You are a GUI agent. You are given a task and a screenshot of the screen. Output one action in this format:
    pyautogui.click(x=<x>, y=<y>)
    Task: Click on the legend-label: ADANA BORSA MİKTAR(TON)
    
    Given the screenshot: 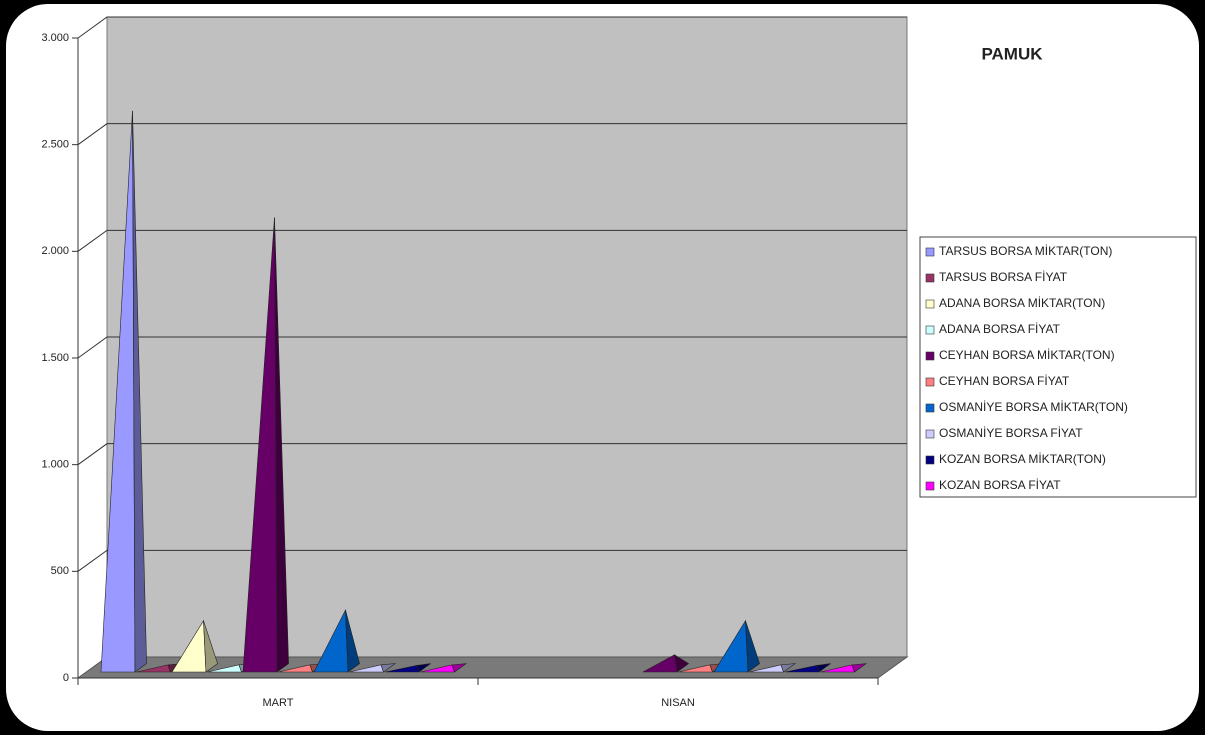 What is the action you would take?
    pyautogui.click(x=1022, y=303)
    